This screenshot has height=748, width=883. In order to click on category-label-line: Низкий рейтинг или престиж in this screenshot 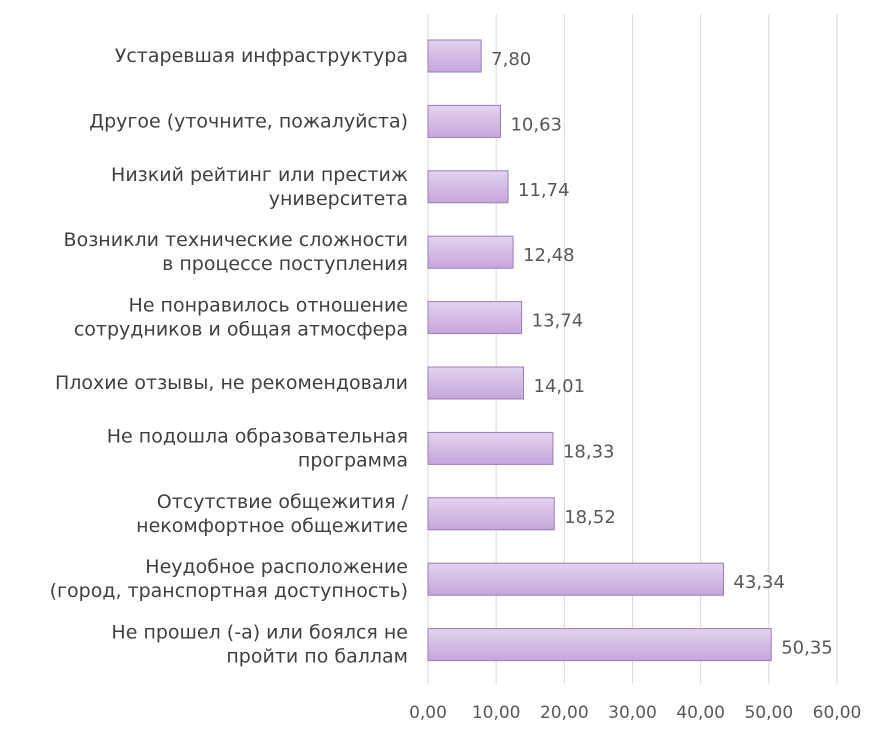, I will do `click(259, 175)`.